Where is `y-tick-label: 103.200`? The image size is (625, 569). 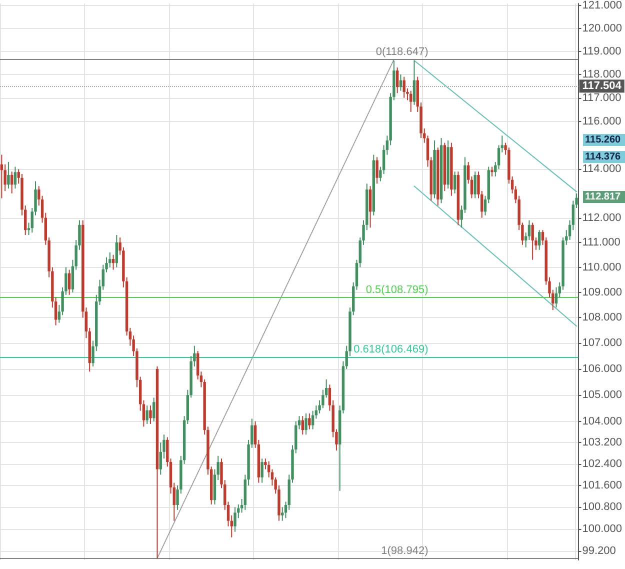 y-tick-label: 103.200 is located at coordinates (602, 442).